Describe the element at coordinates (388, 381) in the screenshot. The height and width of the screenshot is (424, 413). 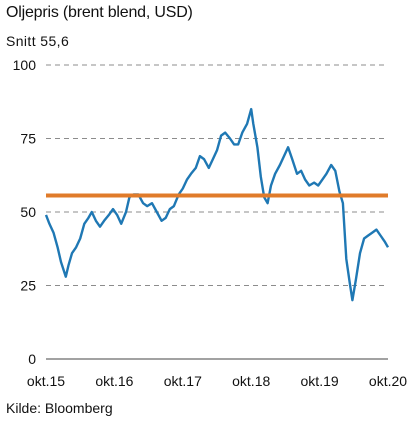
I see `x-tick-label: okt.20` at that location.